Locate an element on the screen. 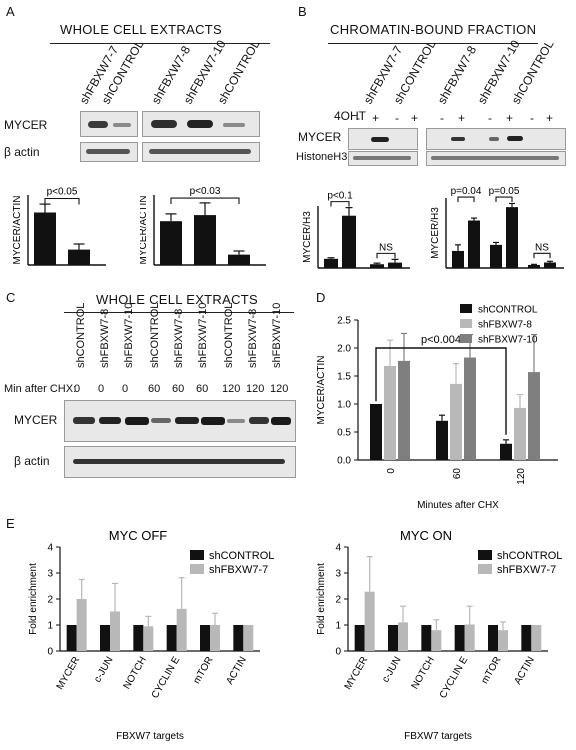 This screenshot has height=750, width=576. chart-title: MYC ON is located at coordinates (426, 535).